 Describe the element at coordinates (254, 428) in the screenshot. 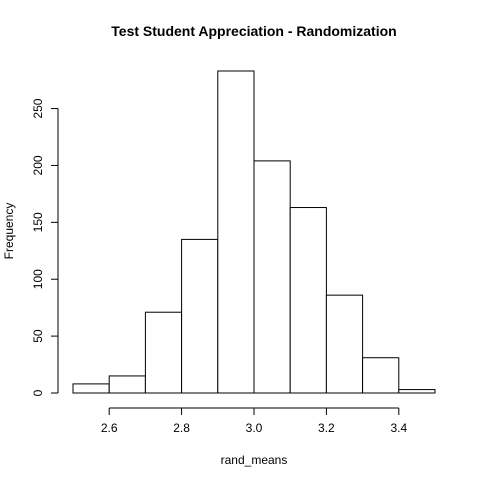

I see `x-tick-label: 3.0` at that location.